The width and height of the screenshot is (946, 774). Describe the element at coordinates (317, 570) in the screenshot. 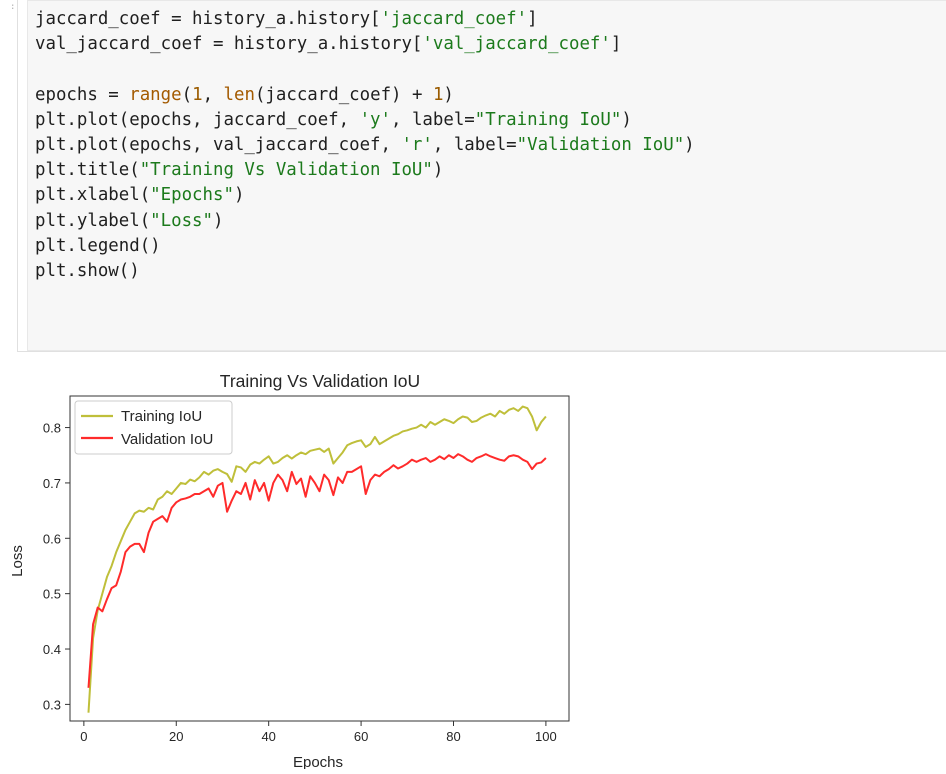

I see `validation-iou-line` at that location.